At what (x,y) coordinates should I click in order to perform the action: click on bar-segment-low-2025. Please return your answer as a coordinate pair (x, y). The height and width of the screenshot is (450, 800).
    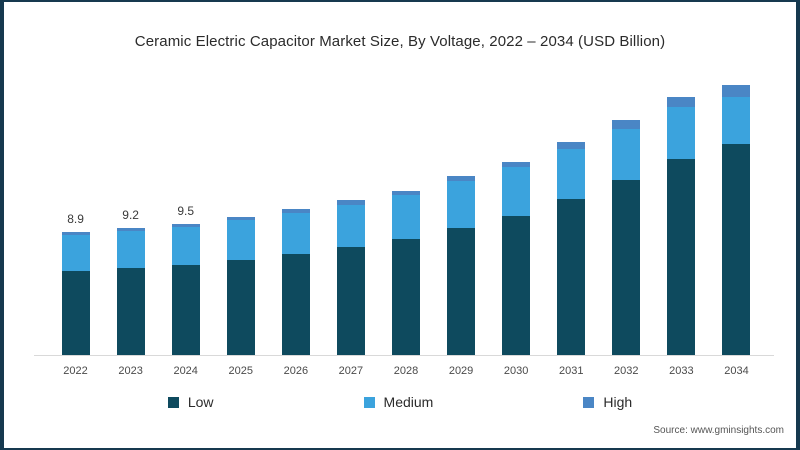
    Looking at the image, I should click on (240, 307).